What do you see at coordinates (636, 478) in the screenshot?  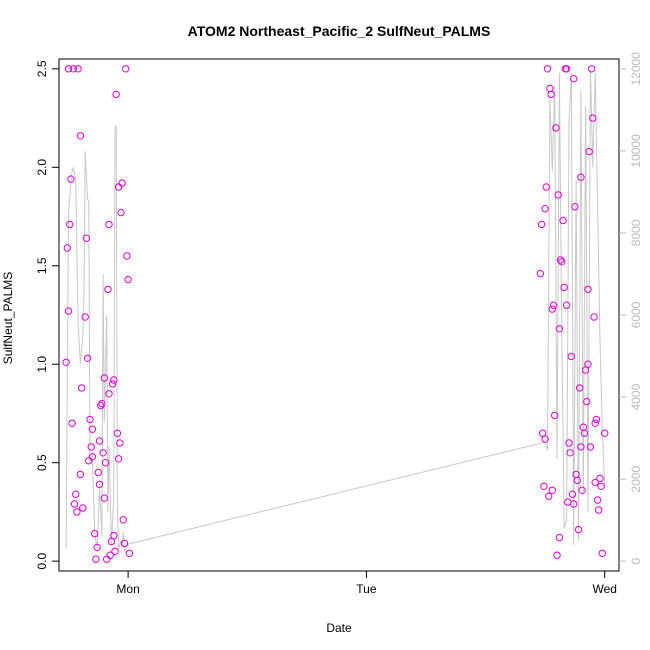 I see `y2-tick-label: 2000` at bounding box center [636, 478].